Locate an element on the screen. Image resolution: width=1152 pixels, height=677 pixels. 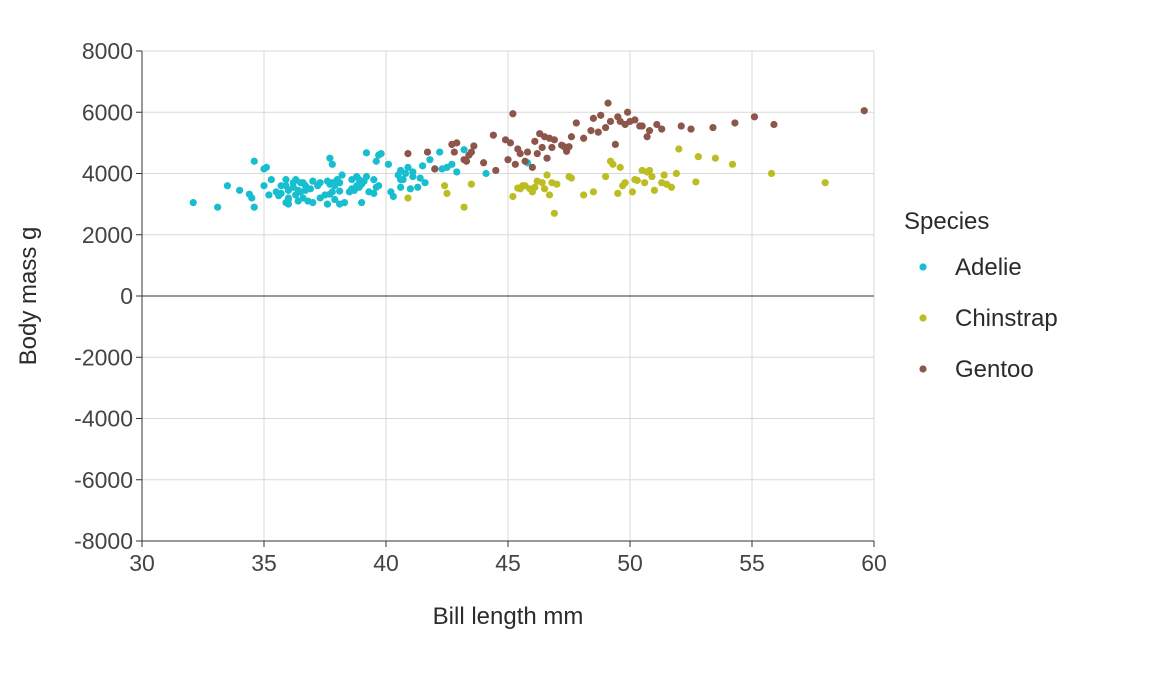
legend-items: Adelie Chinstrap Gentoo is located at coordinates (988, 318).